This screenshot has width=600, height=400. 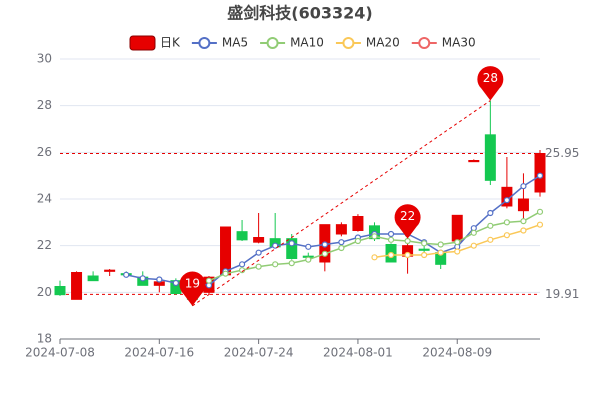 What do you see at coordinates (44, 245) in the screenshot?
I see `y-tick-label: 22` at bounding box center [44, 245].